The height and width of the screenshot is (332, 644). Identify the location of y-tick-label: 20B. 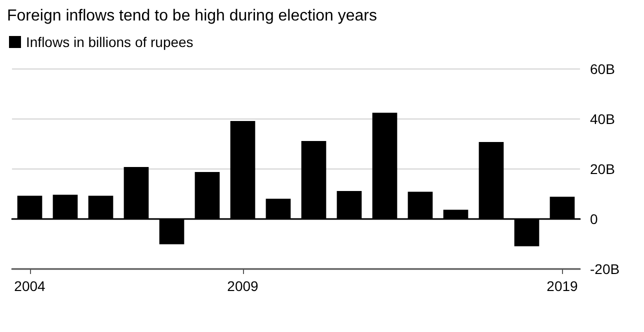
(602, 169).